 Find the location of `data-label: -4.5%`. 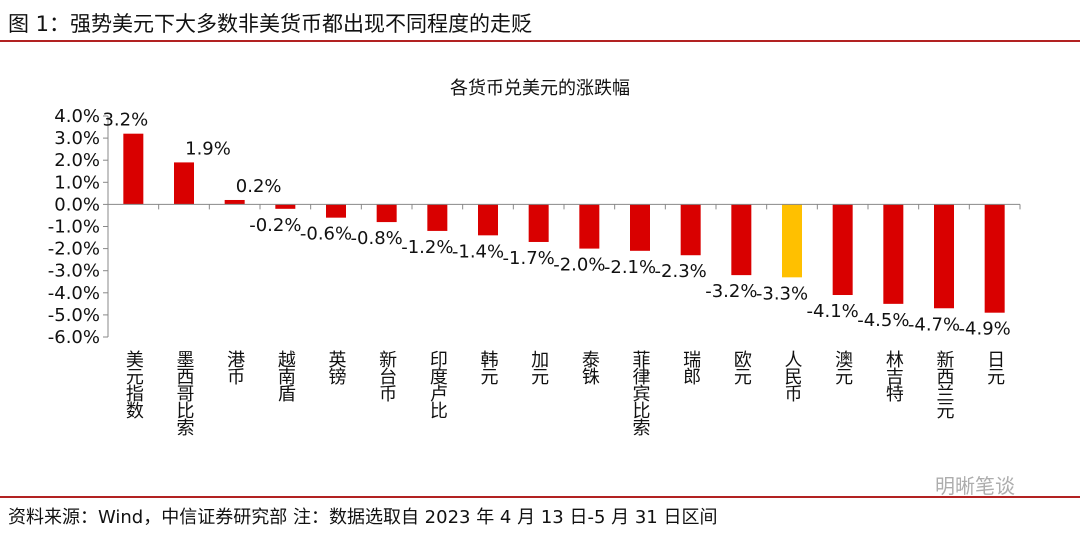

data-label: -4.5% is located at coordinates (883, 320).